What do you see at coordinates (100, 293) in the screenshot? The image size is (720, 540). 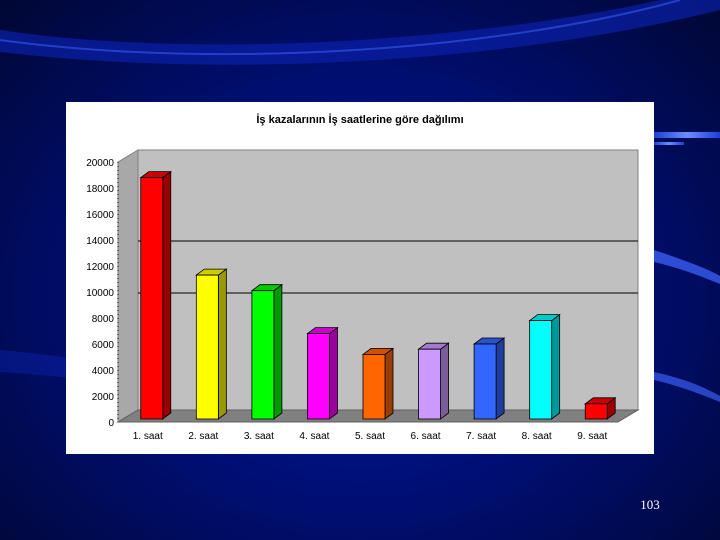 I see `y-tick-label: 10000` at bounding box center [100, 293].